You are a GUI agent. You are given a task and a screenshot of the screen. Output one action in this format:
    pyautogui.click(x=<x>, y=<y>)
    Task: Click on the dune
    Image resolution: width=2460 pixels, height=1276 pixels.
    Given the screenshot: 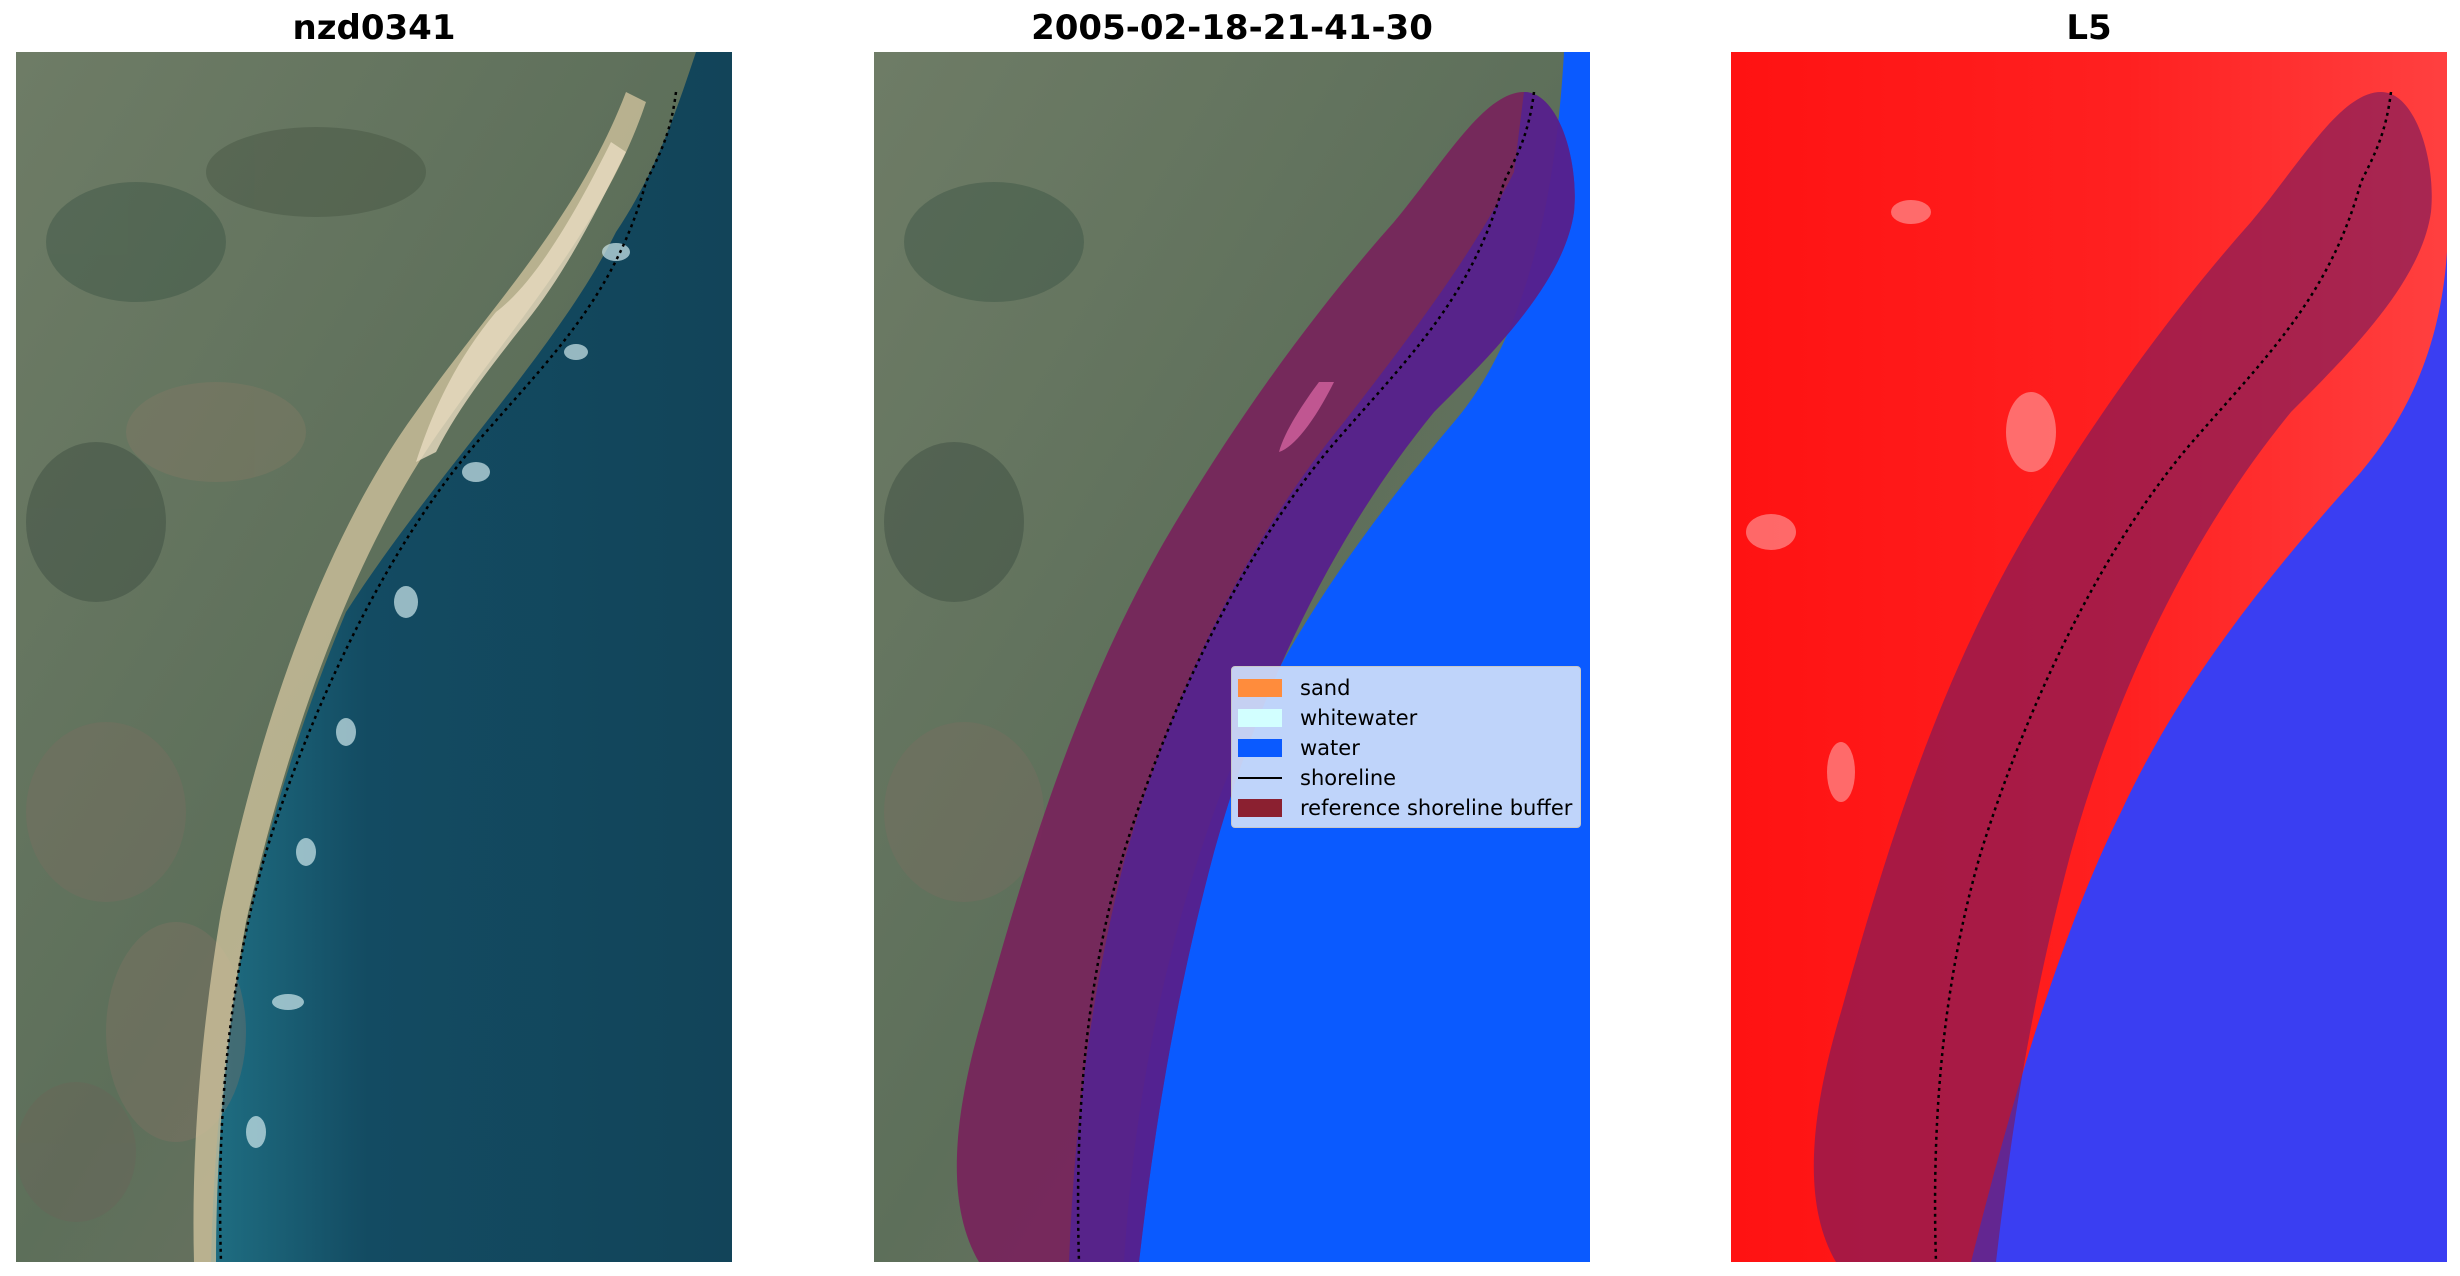 What is the action you would take?
    pyautogui.click(x=521, y=302)
    